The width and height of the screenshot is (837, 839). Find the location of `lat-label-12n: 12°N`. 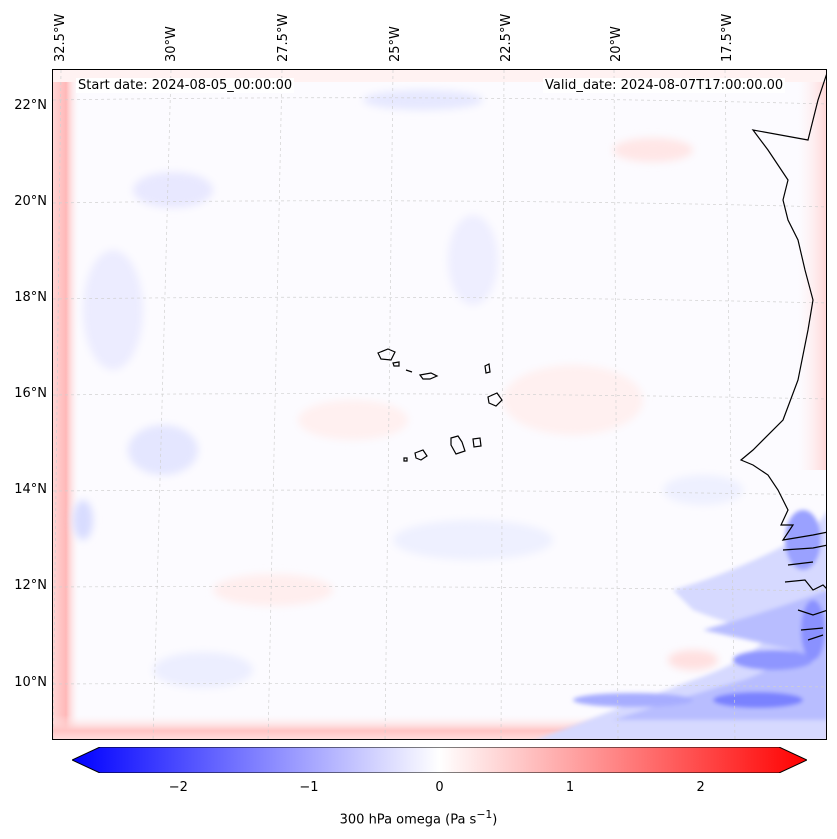

lat-label-12n: 12°N is located at coordinates (30, 585).